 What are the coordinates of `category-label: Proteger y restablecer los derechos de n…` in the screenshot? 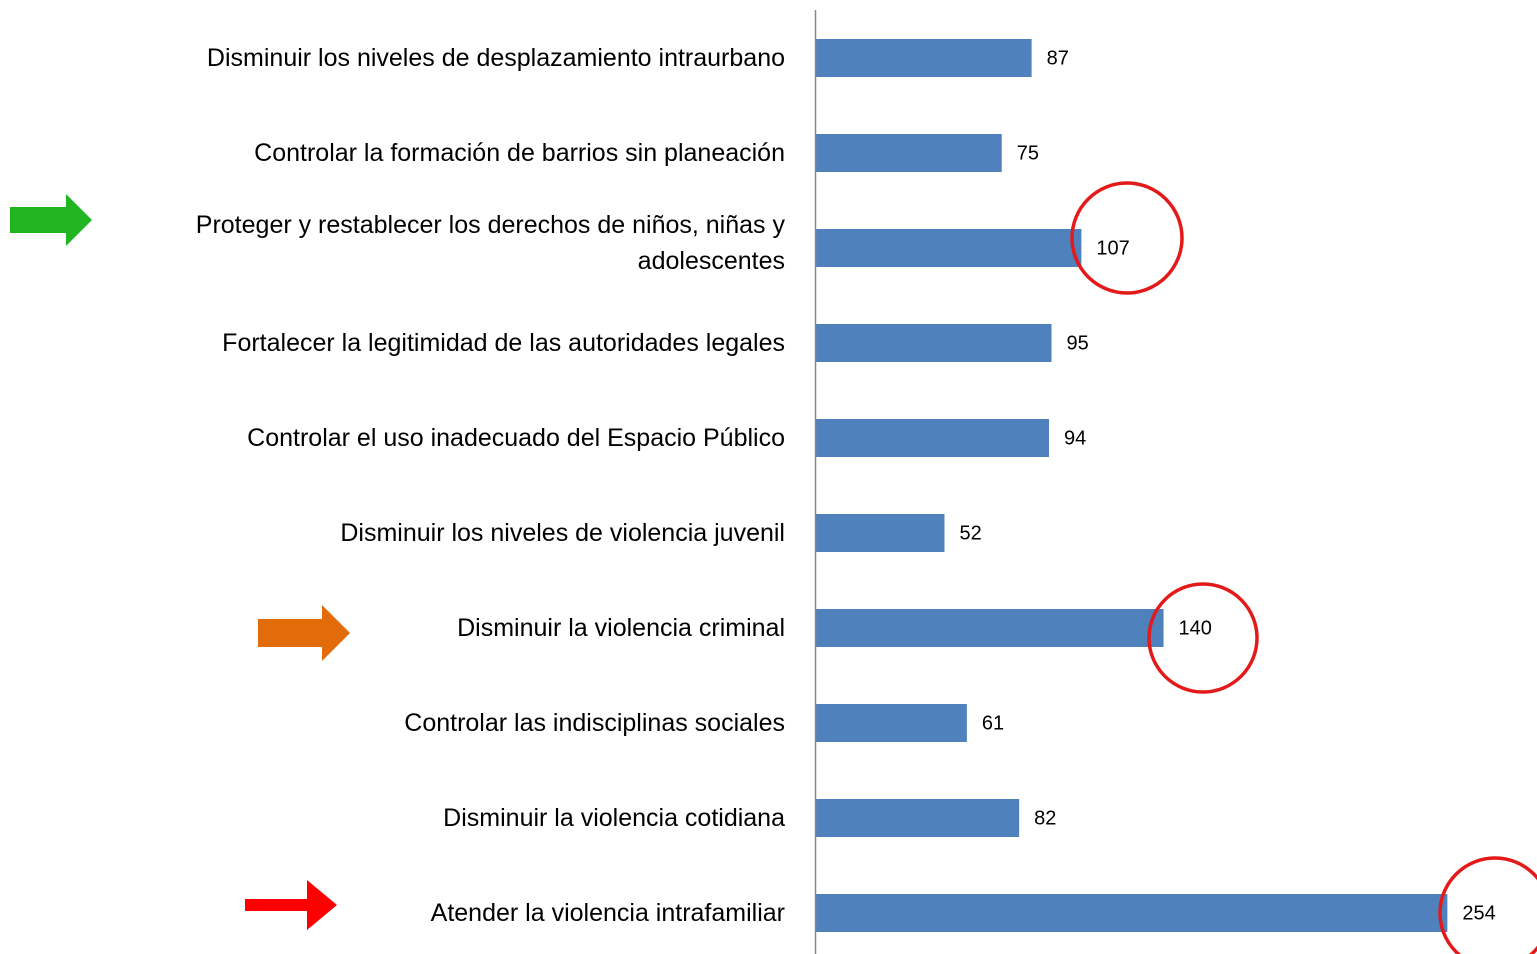 It's located at (490, 243).